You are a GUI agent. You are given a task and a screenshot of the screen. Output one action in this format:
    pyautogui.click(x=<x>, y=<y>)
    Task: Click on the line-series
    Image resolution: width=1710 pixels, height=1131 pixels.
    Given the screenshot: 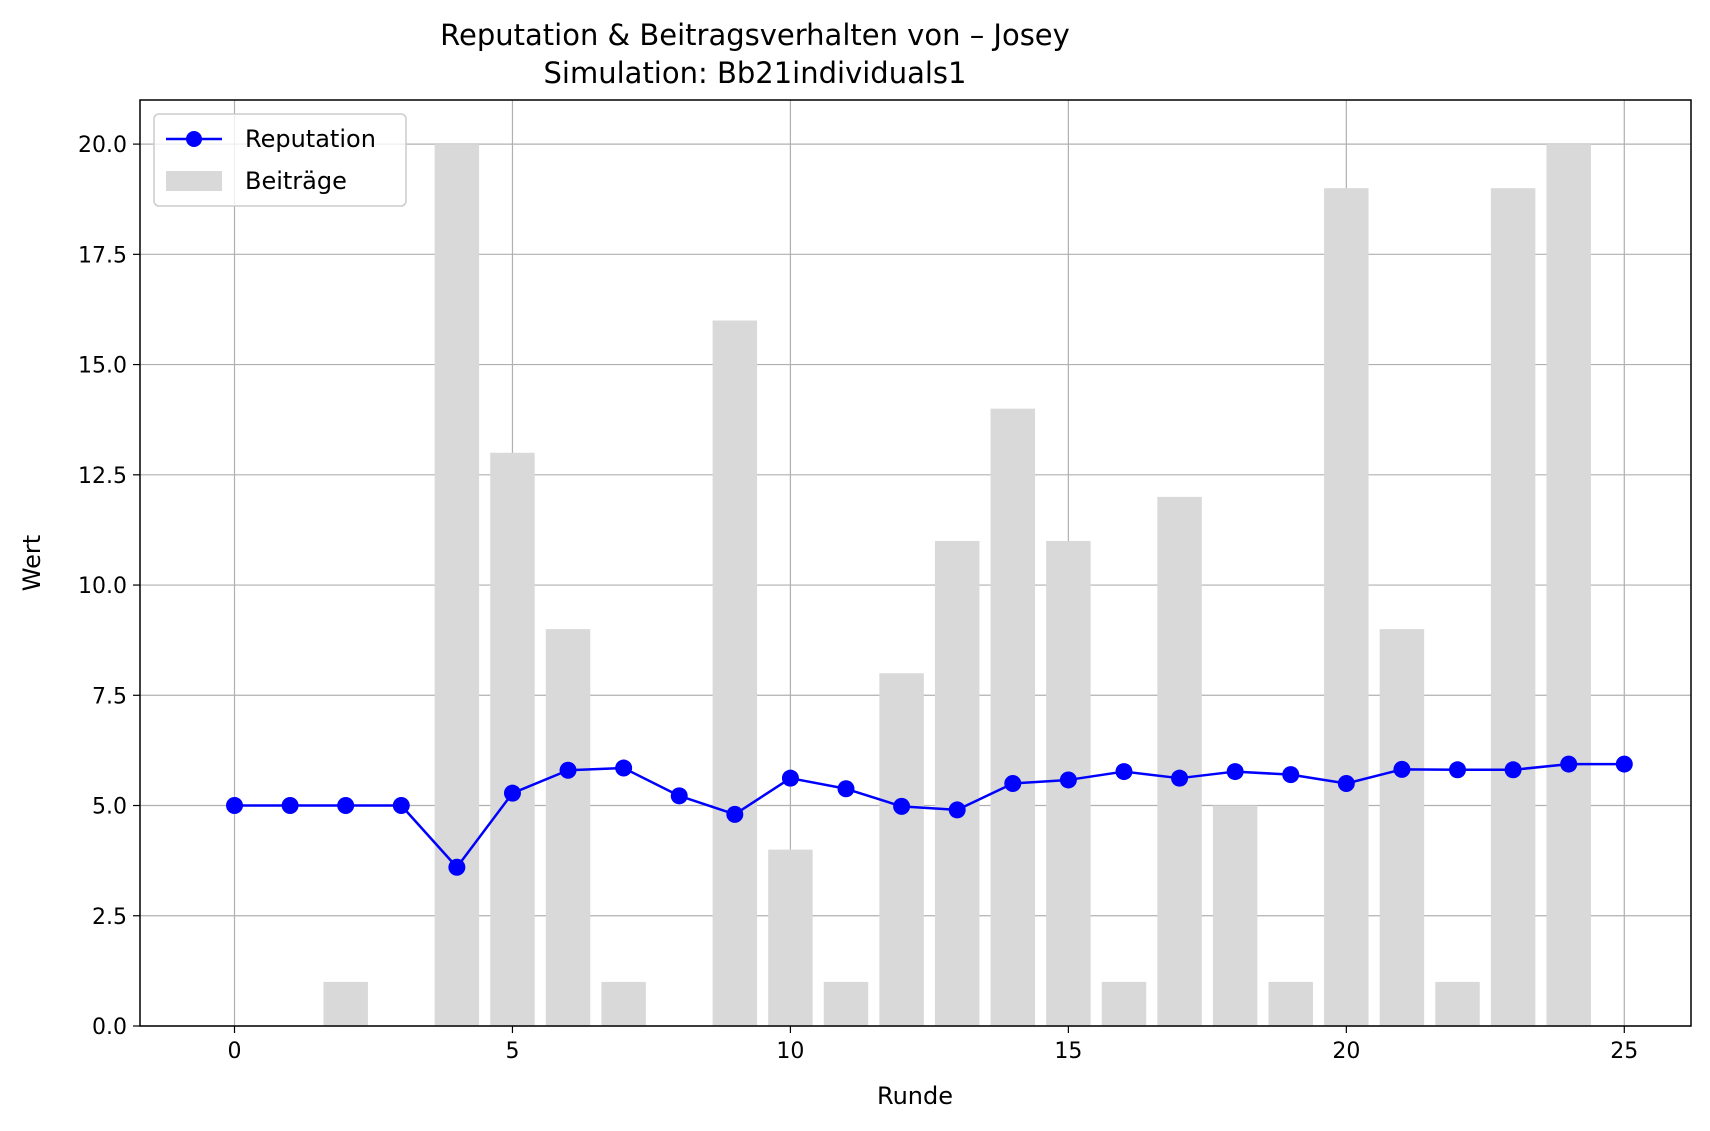 What is the action you would take?
    pyautogui.click(x=929, y=815)
    